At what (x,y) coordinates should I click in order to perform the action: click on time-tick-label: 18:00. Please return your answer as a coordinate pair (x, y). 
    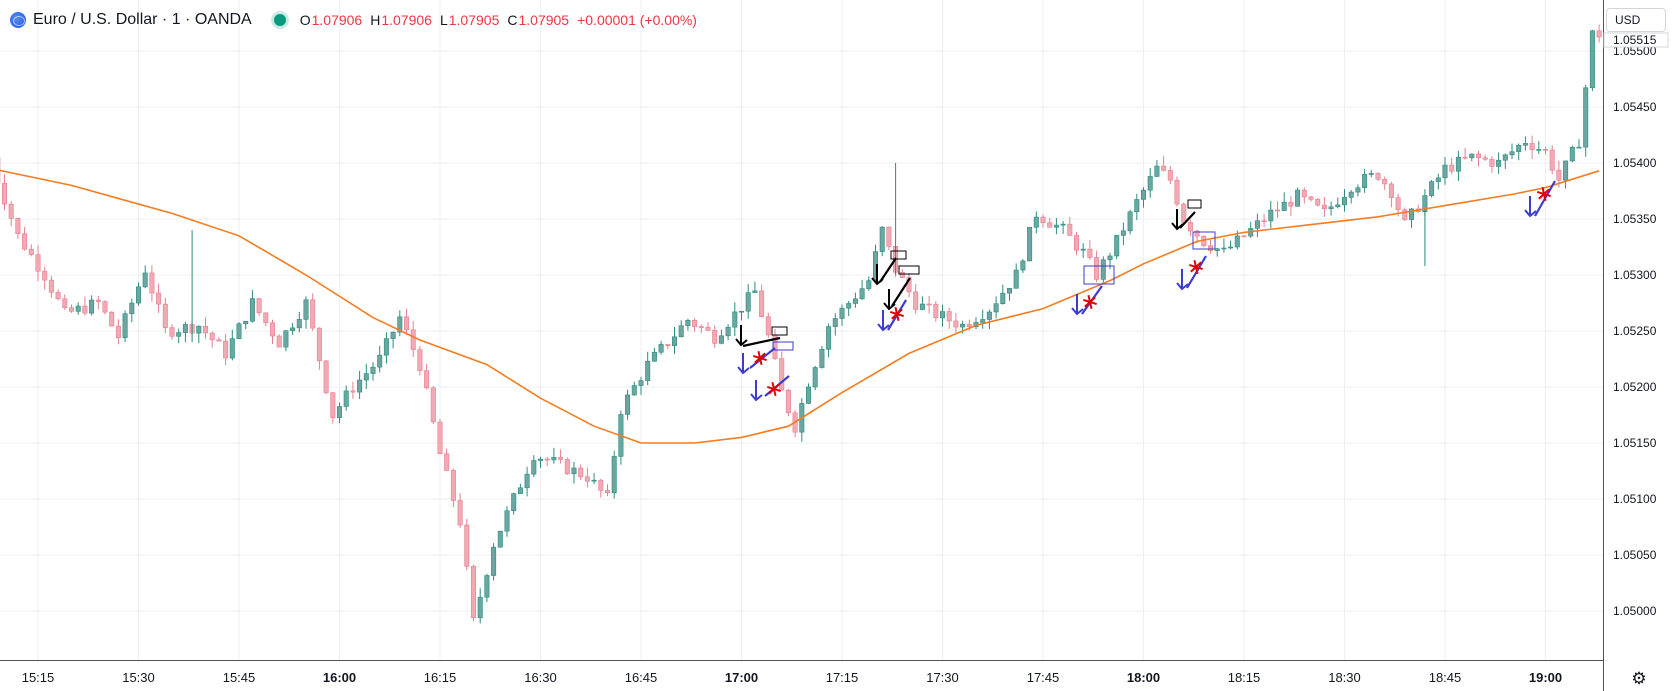
    Looking at the image, I should click on (1143, 677).